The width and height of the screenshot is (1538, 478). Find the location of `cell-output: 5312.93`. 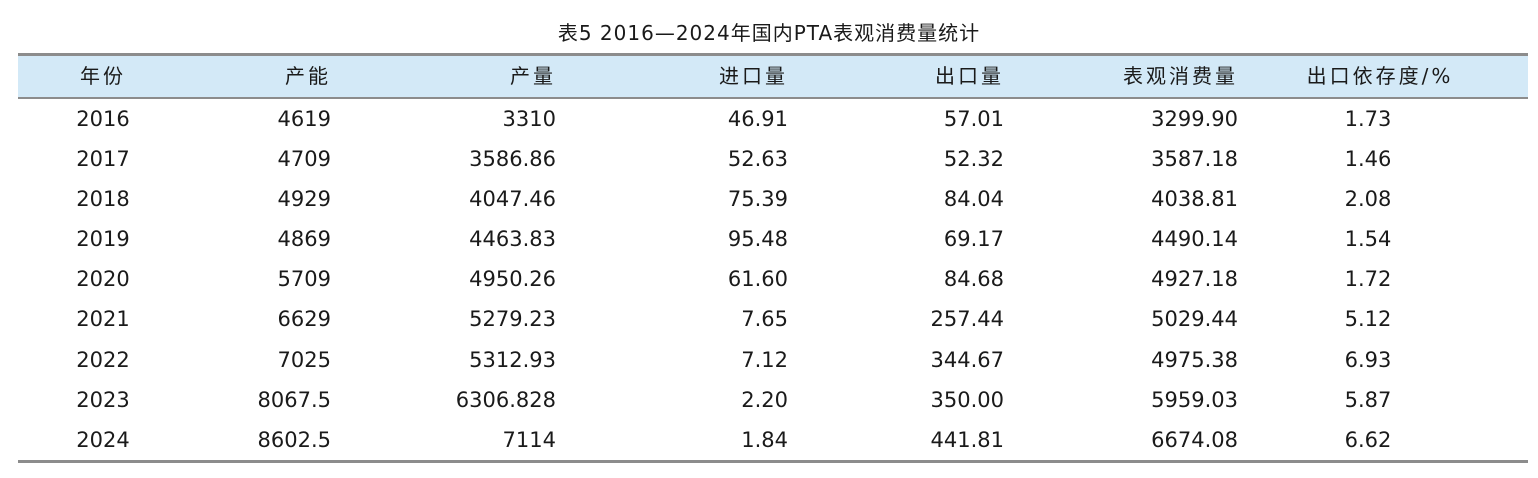

cell-output: 5312.93 is located at coordinates (512, 359).